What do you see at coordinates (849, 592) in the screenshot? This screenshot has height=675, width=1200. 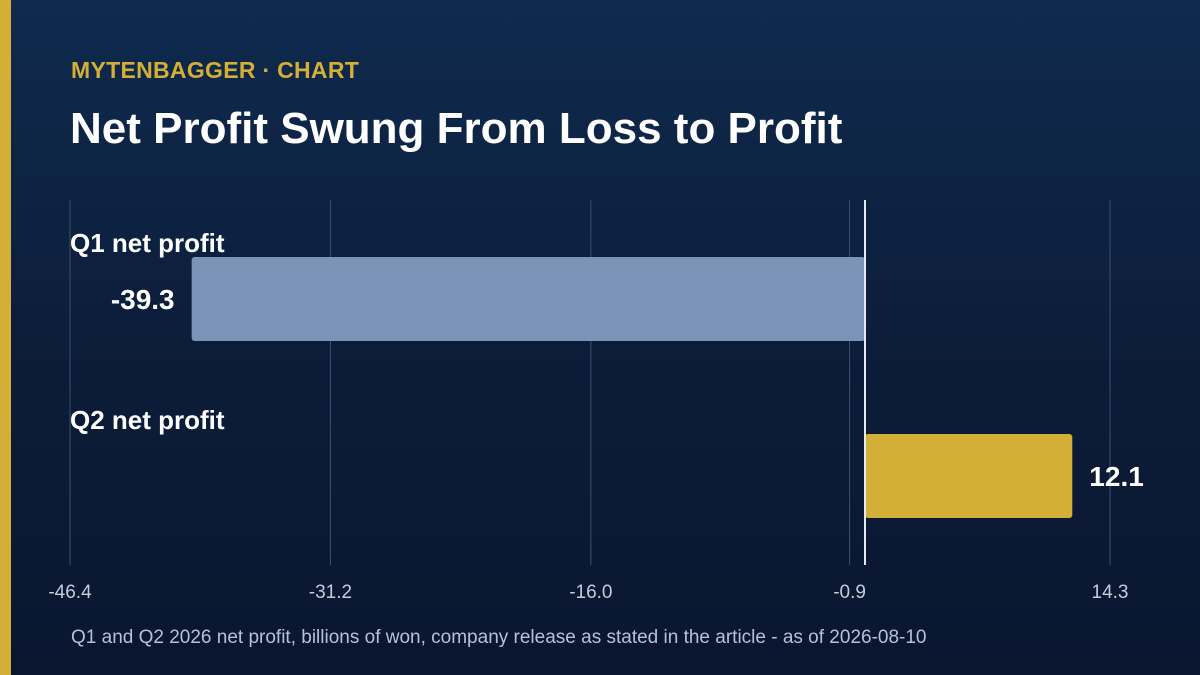 I see `x-tick-label: -0.9` at bounding box center [849, 592].